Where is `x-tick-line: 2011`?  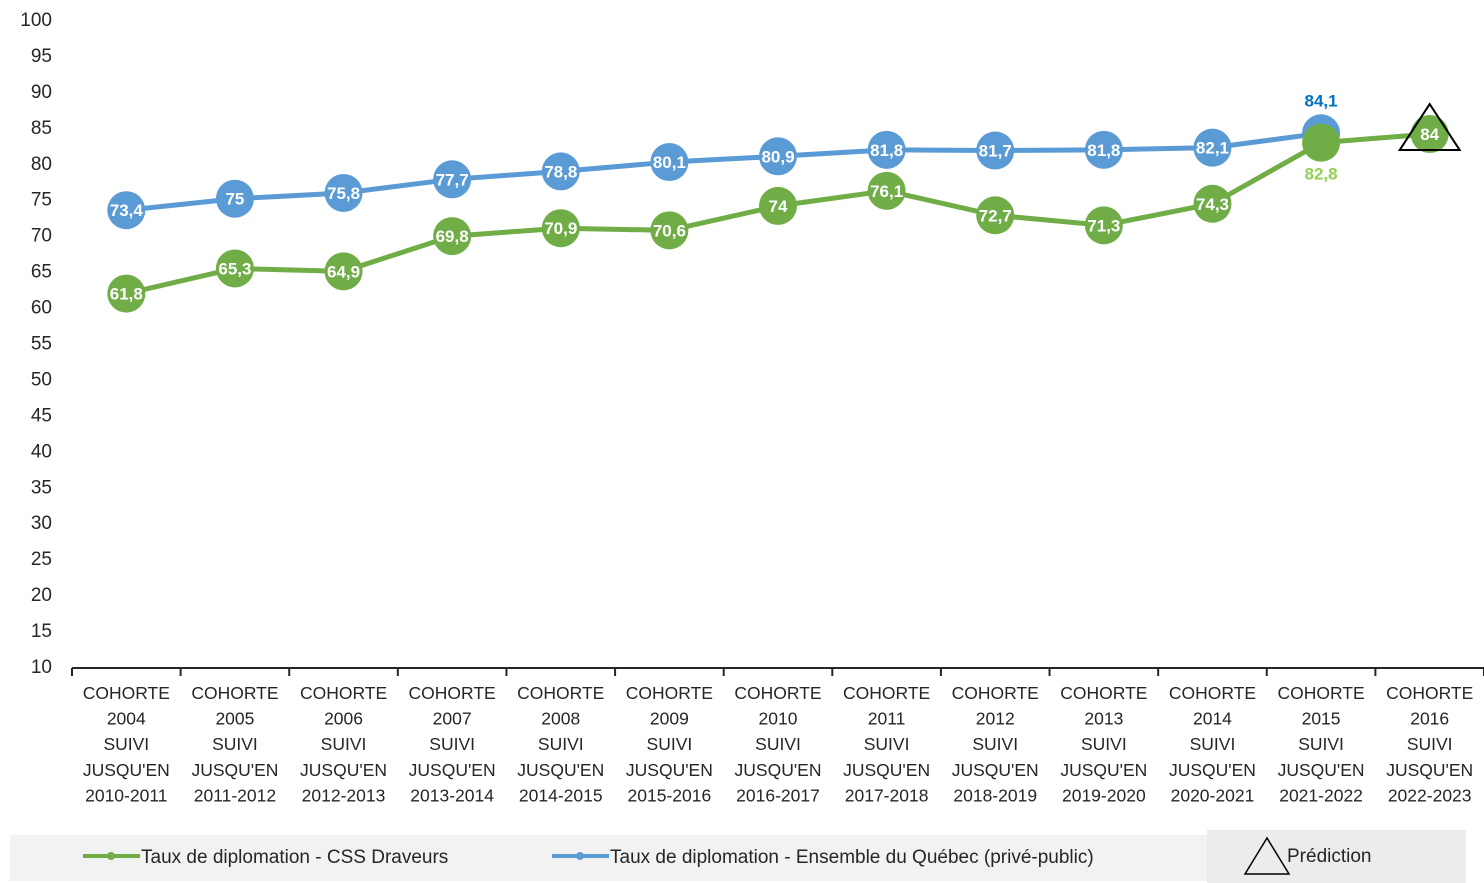 x-tick-line: 2011 is located at coordinates (887, 719).